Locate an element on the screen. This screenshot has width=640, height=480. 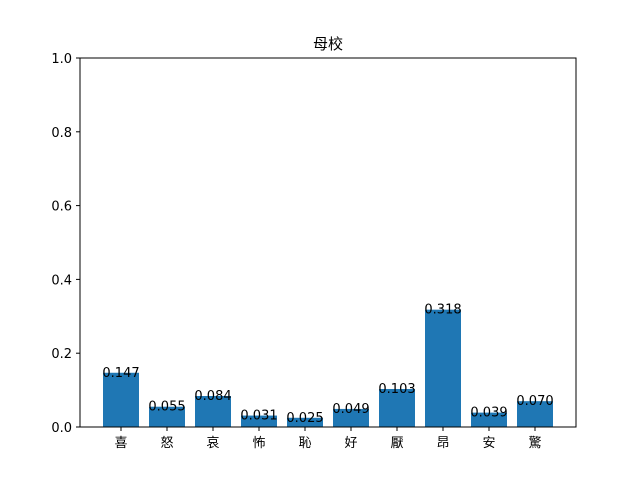
y-tick-label-2: 0.4 is located at coordinates (61, 280).